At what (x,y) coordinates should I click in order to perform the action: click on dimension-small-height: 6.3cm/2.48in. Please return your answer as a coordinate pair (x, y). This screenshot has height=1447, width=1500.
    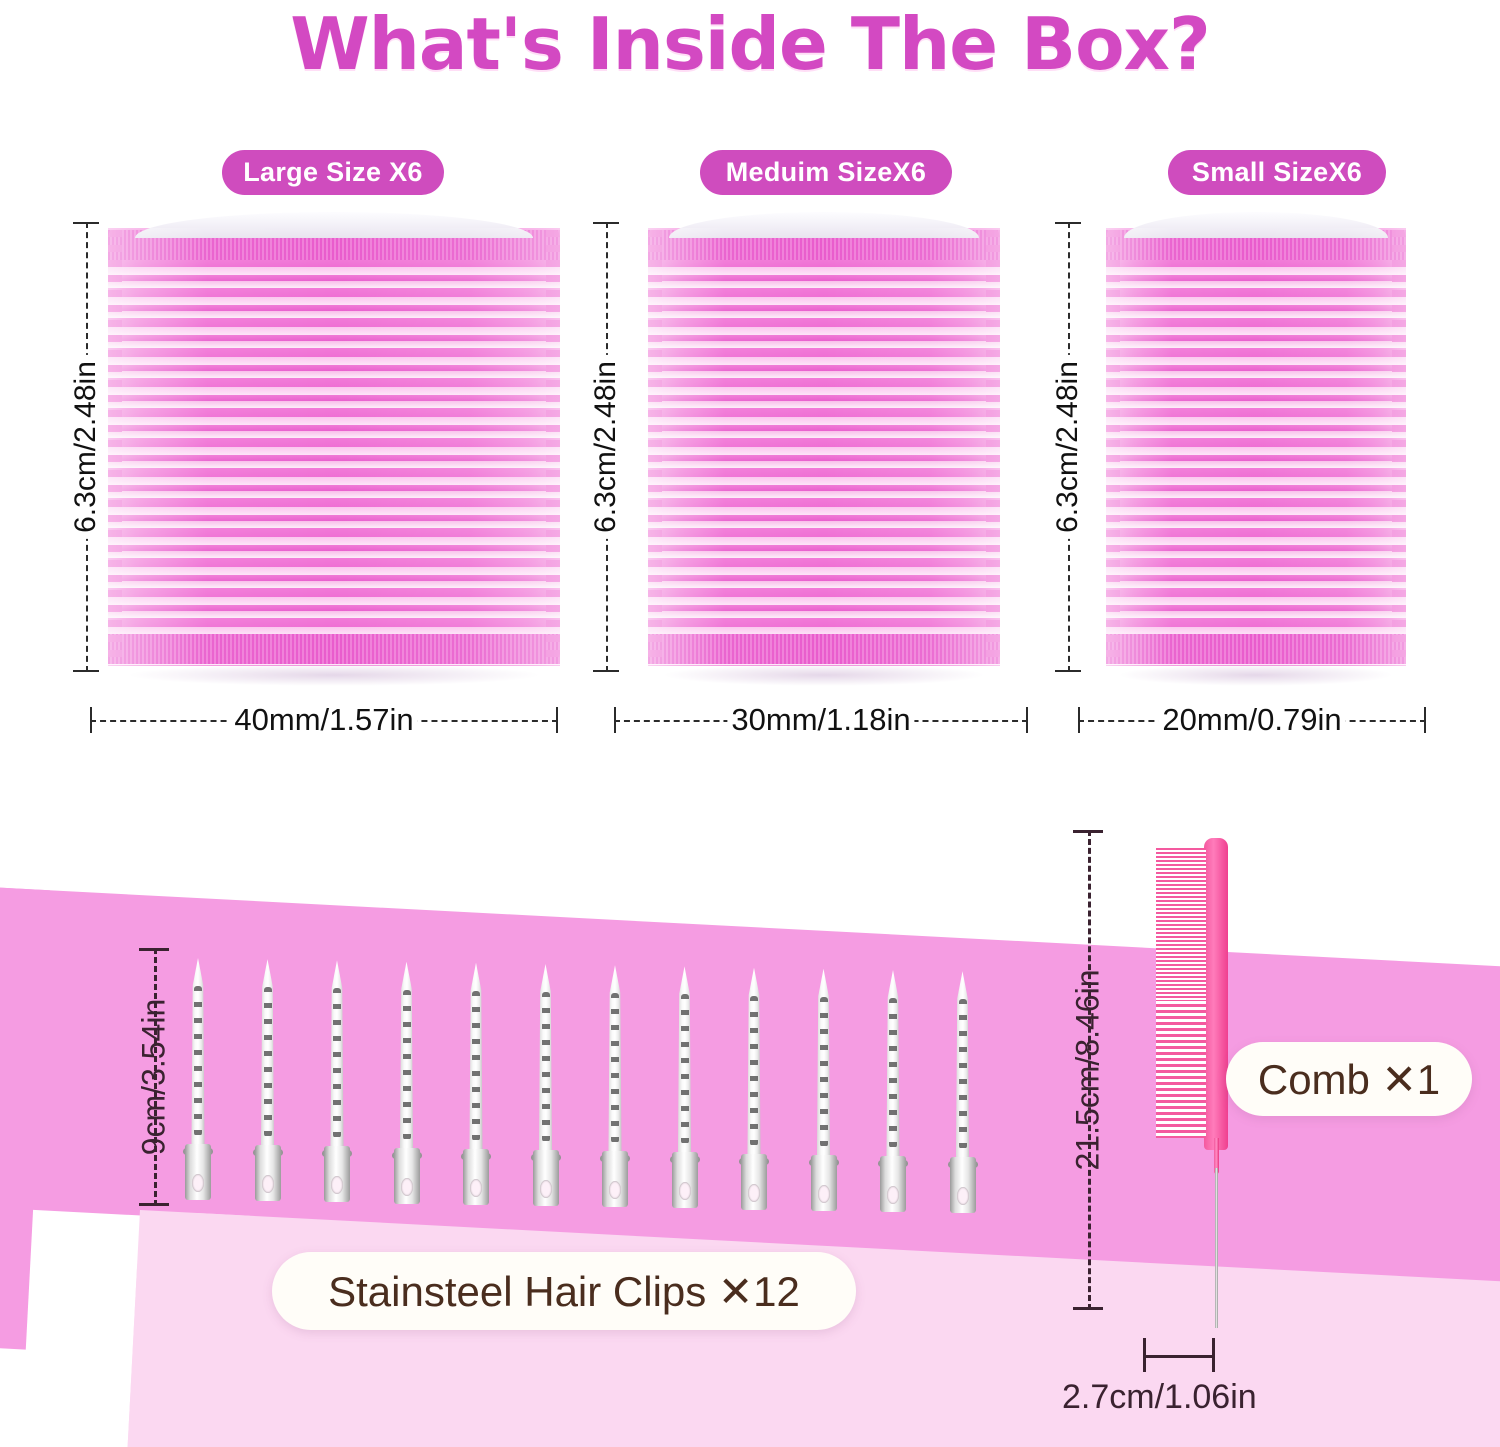
    Looking at the image, I should click on (1068, 447).